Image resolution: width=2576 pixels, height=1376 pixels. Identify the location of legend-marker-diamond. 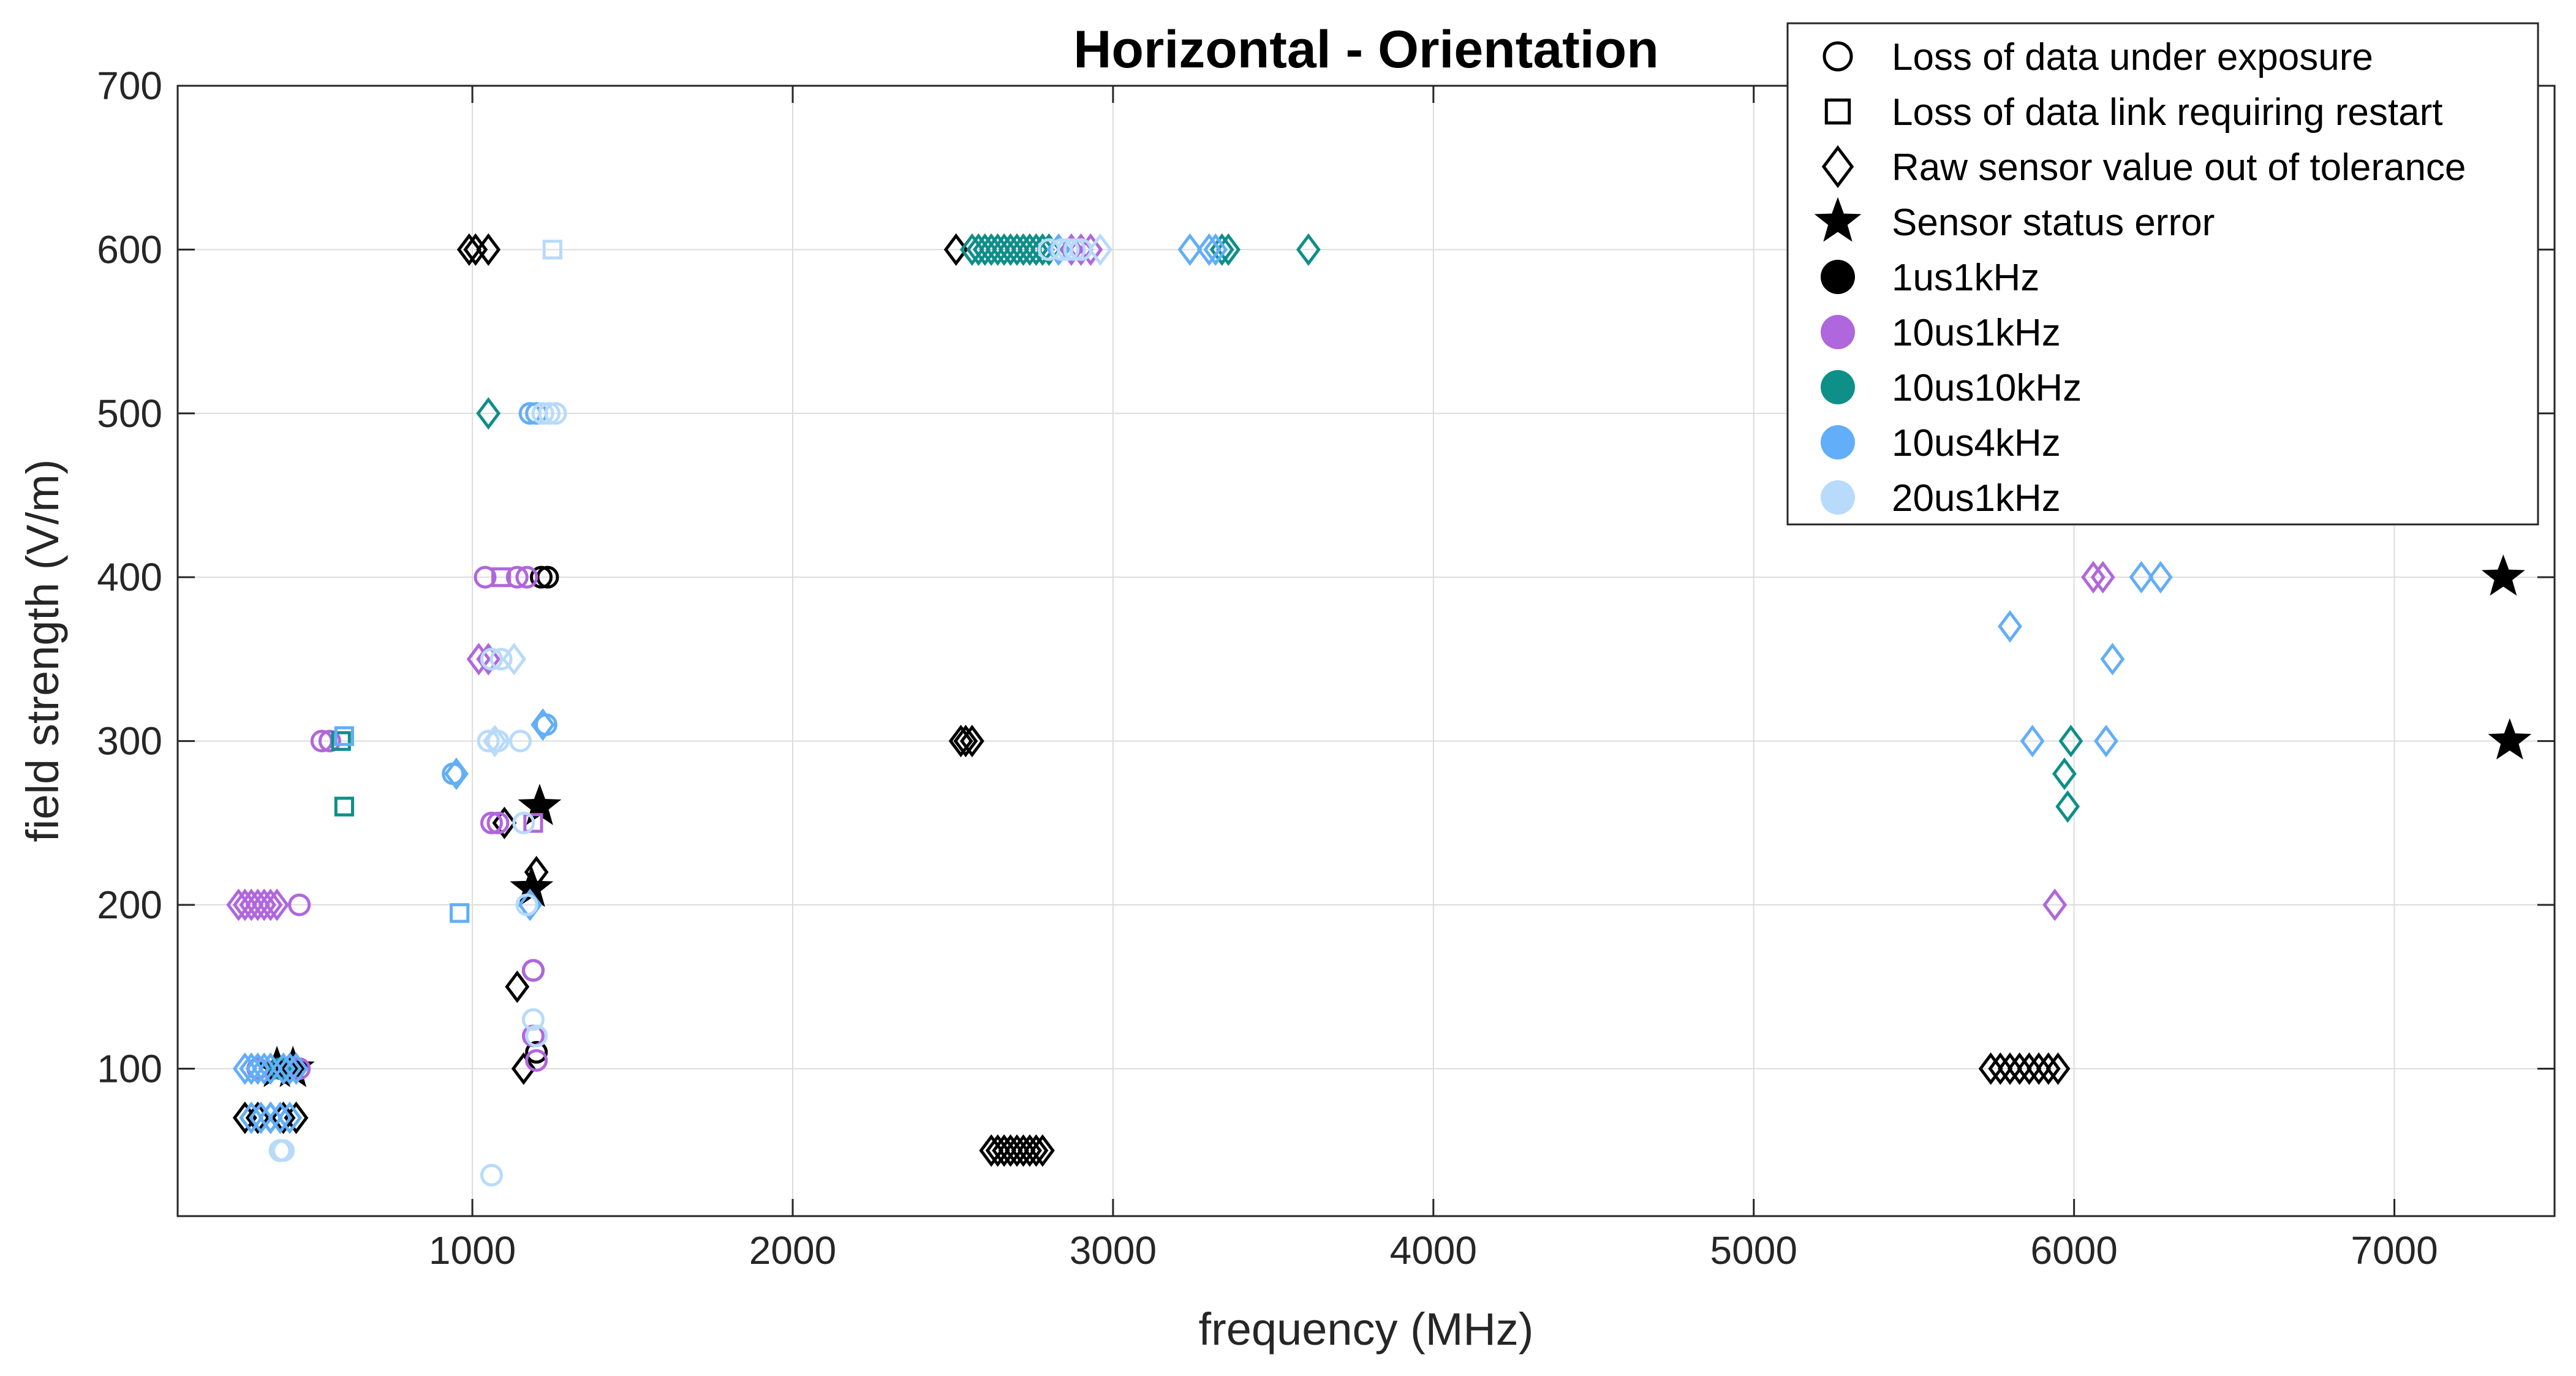
(1837, 166).